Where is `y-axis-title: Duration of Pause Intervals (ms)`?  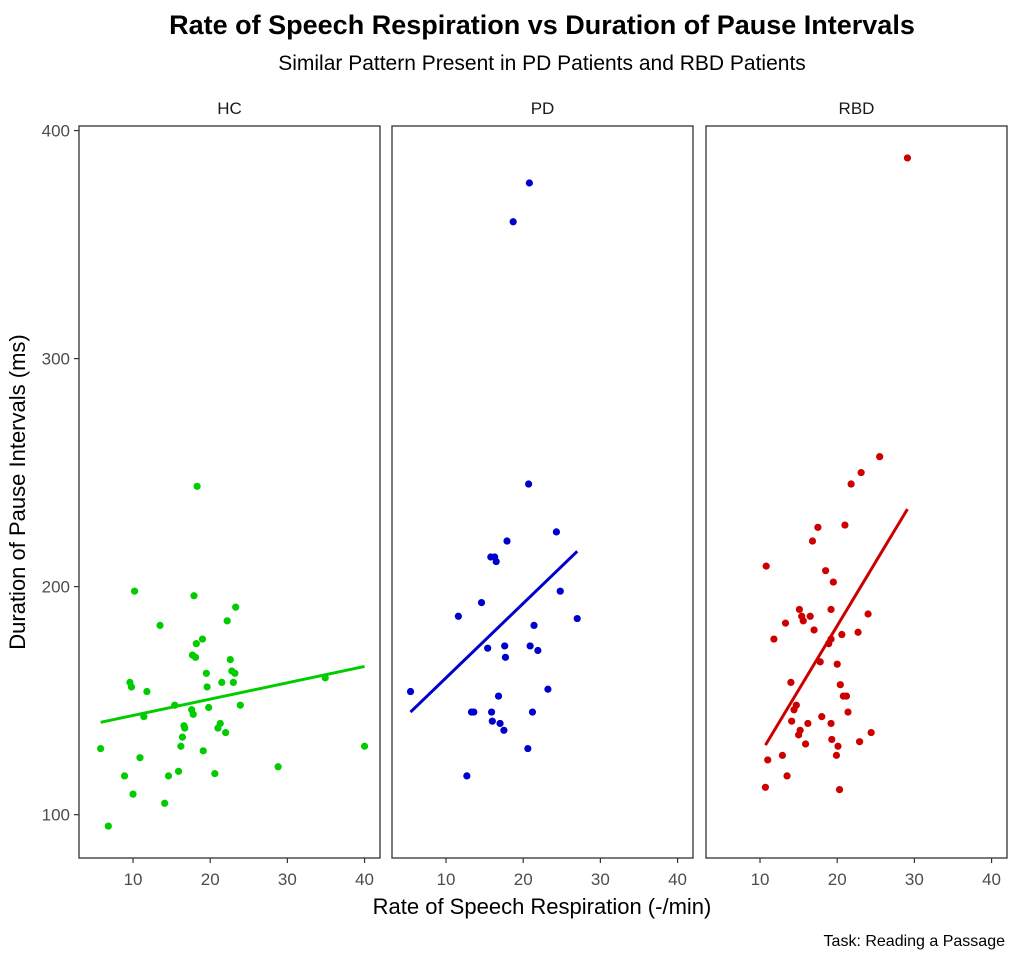
y-axis-title: Duration of Pause Intervals (ms) is located at coordinates (17, 491).